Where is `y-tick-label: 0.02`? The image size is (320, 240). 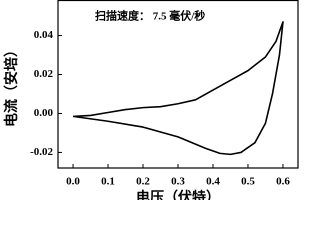
y-tick-label: 0.02 is located at coordinates (44, 74).